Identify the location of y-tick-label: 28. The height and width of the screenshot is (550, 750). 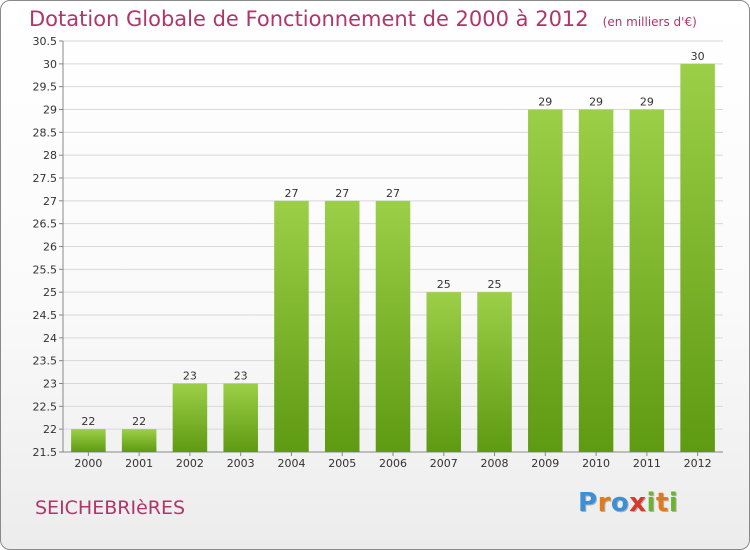
(50, 155).